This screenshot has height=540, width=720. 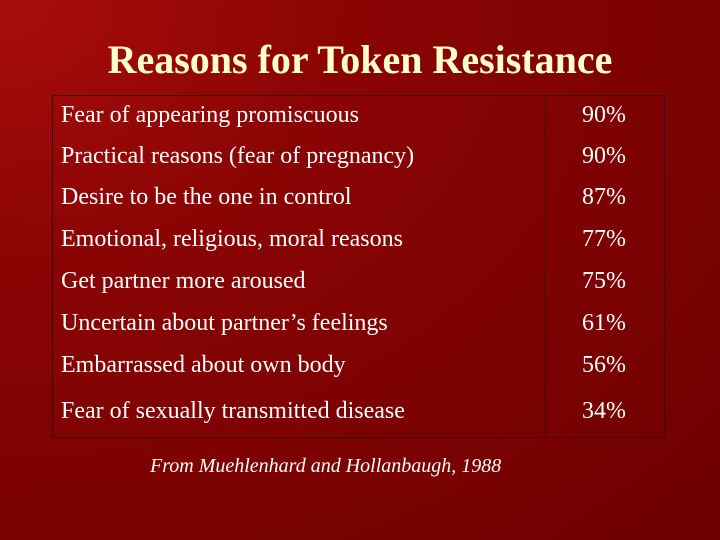 I want to click on percent-value: 75%, so click(x=604, y=281).